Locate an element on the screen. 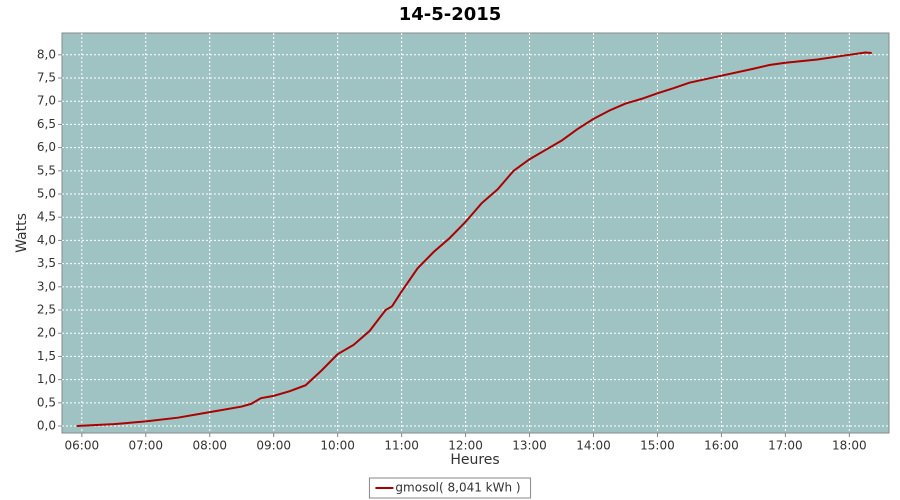 This screenshot has width=900, height=500. y-tick-label: 3,5 is located at coordinates (46, 263).